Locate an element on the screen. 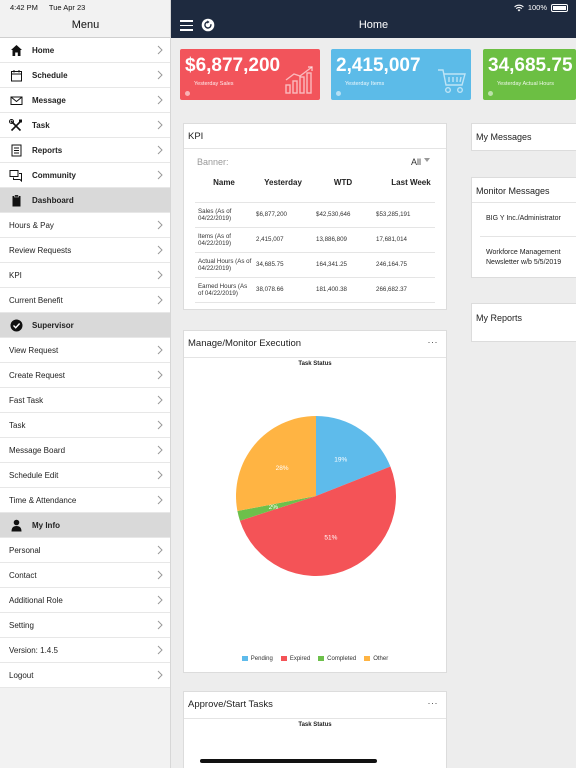  column-header: Last Week is located at coordinates (411, 182).